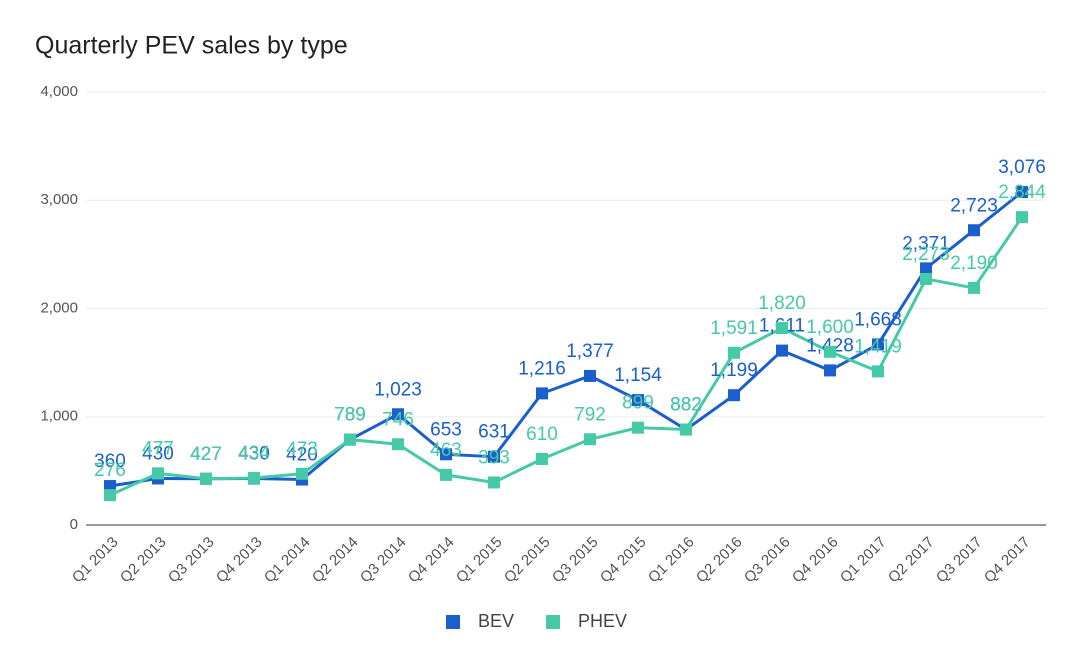 Image resolution: width=1080 pixels, height=666 pixels. I want to click on legend-label: PHEV, so click(602, 621).